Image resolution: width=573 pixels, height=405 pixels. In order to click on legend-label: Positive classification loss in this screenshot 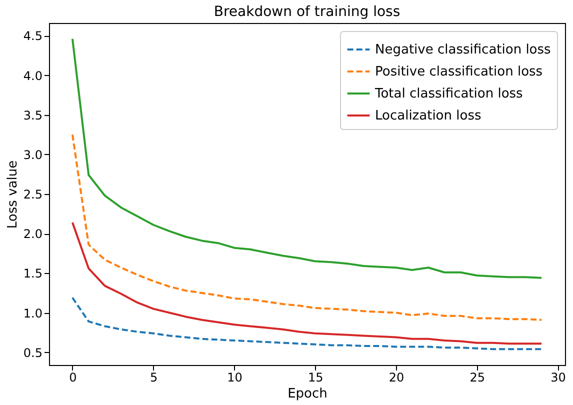, I will do `click(459, 72)`.